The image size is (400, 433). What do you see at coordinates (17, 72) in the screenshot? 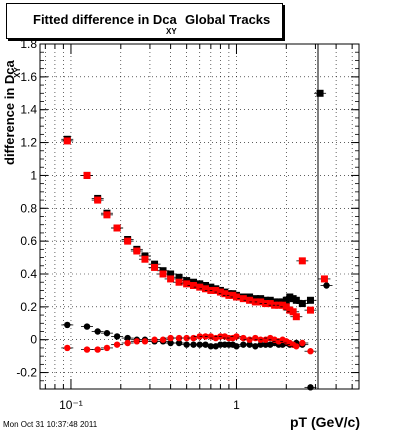
I see `y-axis-label-subscript: XY` at bounding box center [17, 72].